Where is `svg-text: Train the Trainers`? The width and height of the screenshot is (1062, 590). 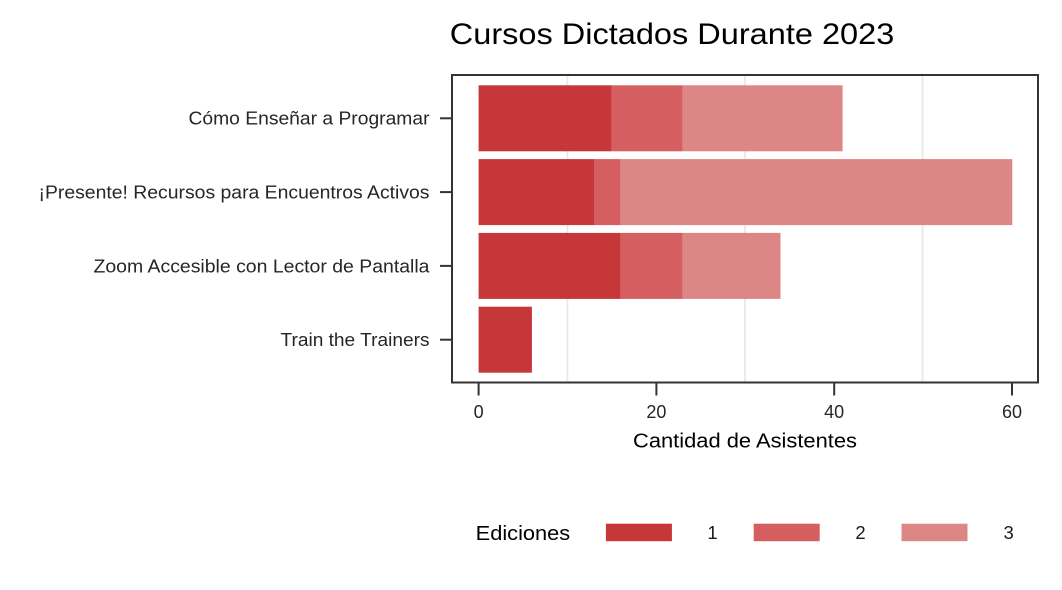 svg-text: Train the Trainers is located at coordinates (355, 340).